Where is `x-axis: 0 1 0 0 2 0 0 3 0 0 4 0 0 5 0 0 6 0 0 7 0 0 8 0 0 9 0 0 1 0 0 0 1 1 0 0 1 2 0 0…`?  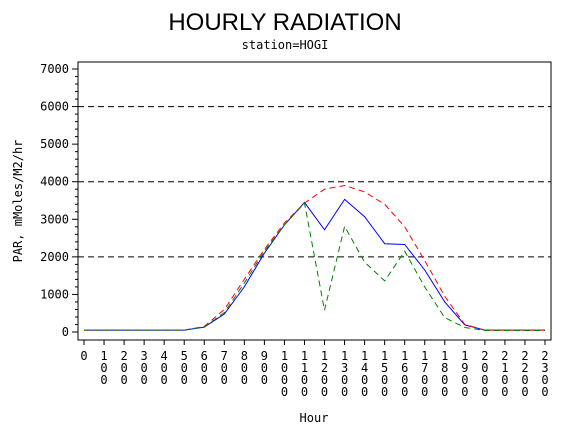
x-axis: 0 1 0 0 2 0 0 3 0 0 4 0 0 5 0 0 6 0 0 7 0 0 8 0 0 9 0 0 1 0 0 0 1 1 0 0 1 2 0 0… is located at coordinates (314, 369).